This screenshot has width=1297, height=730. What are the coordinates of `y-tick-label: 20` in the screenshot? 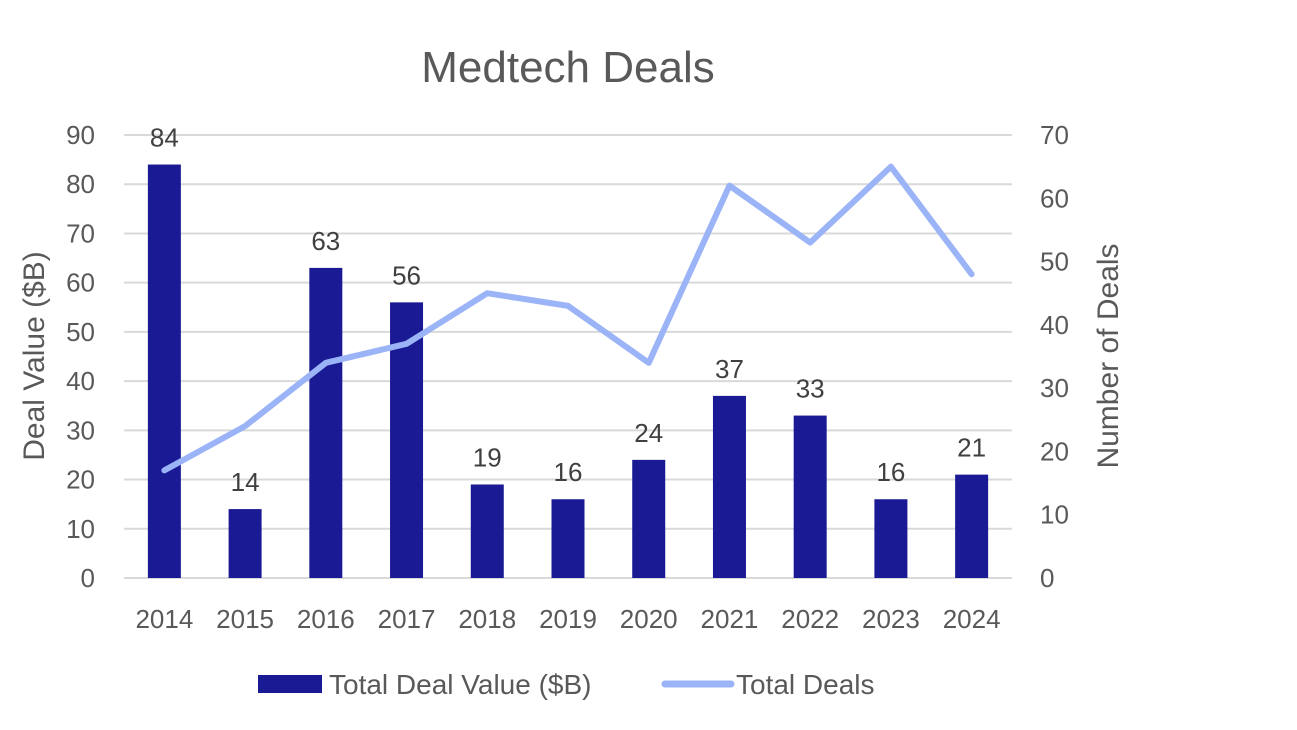 It's located at (80, 480).